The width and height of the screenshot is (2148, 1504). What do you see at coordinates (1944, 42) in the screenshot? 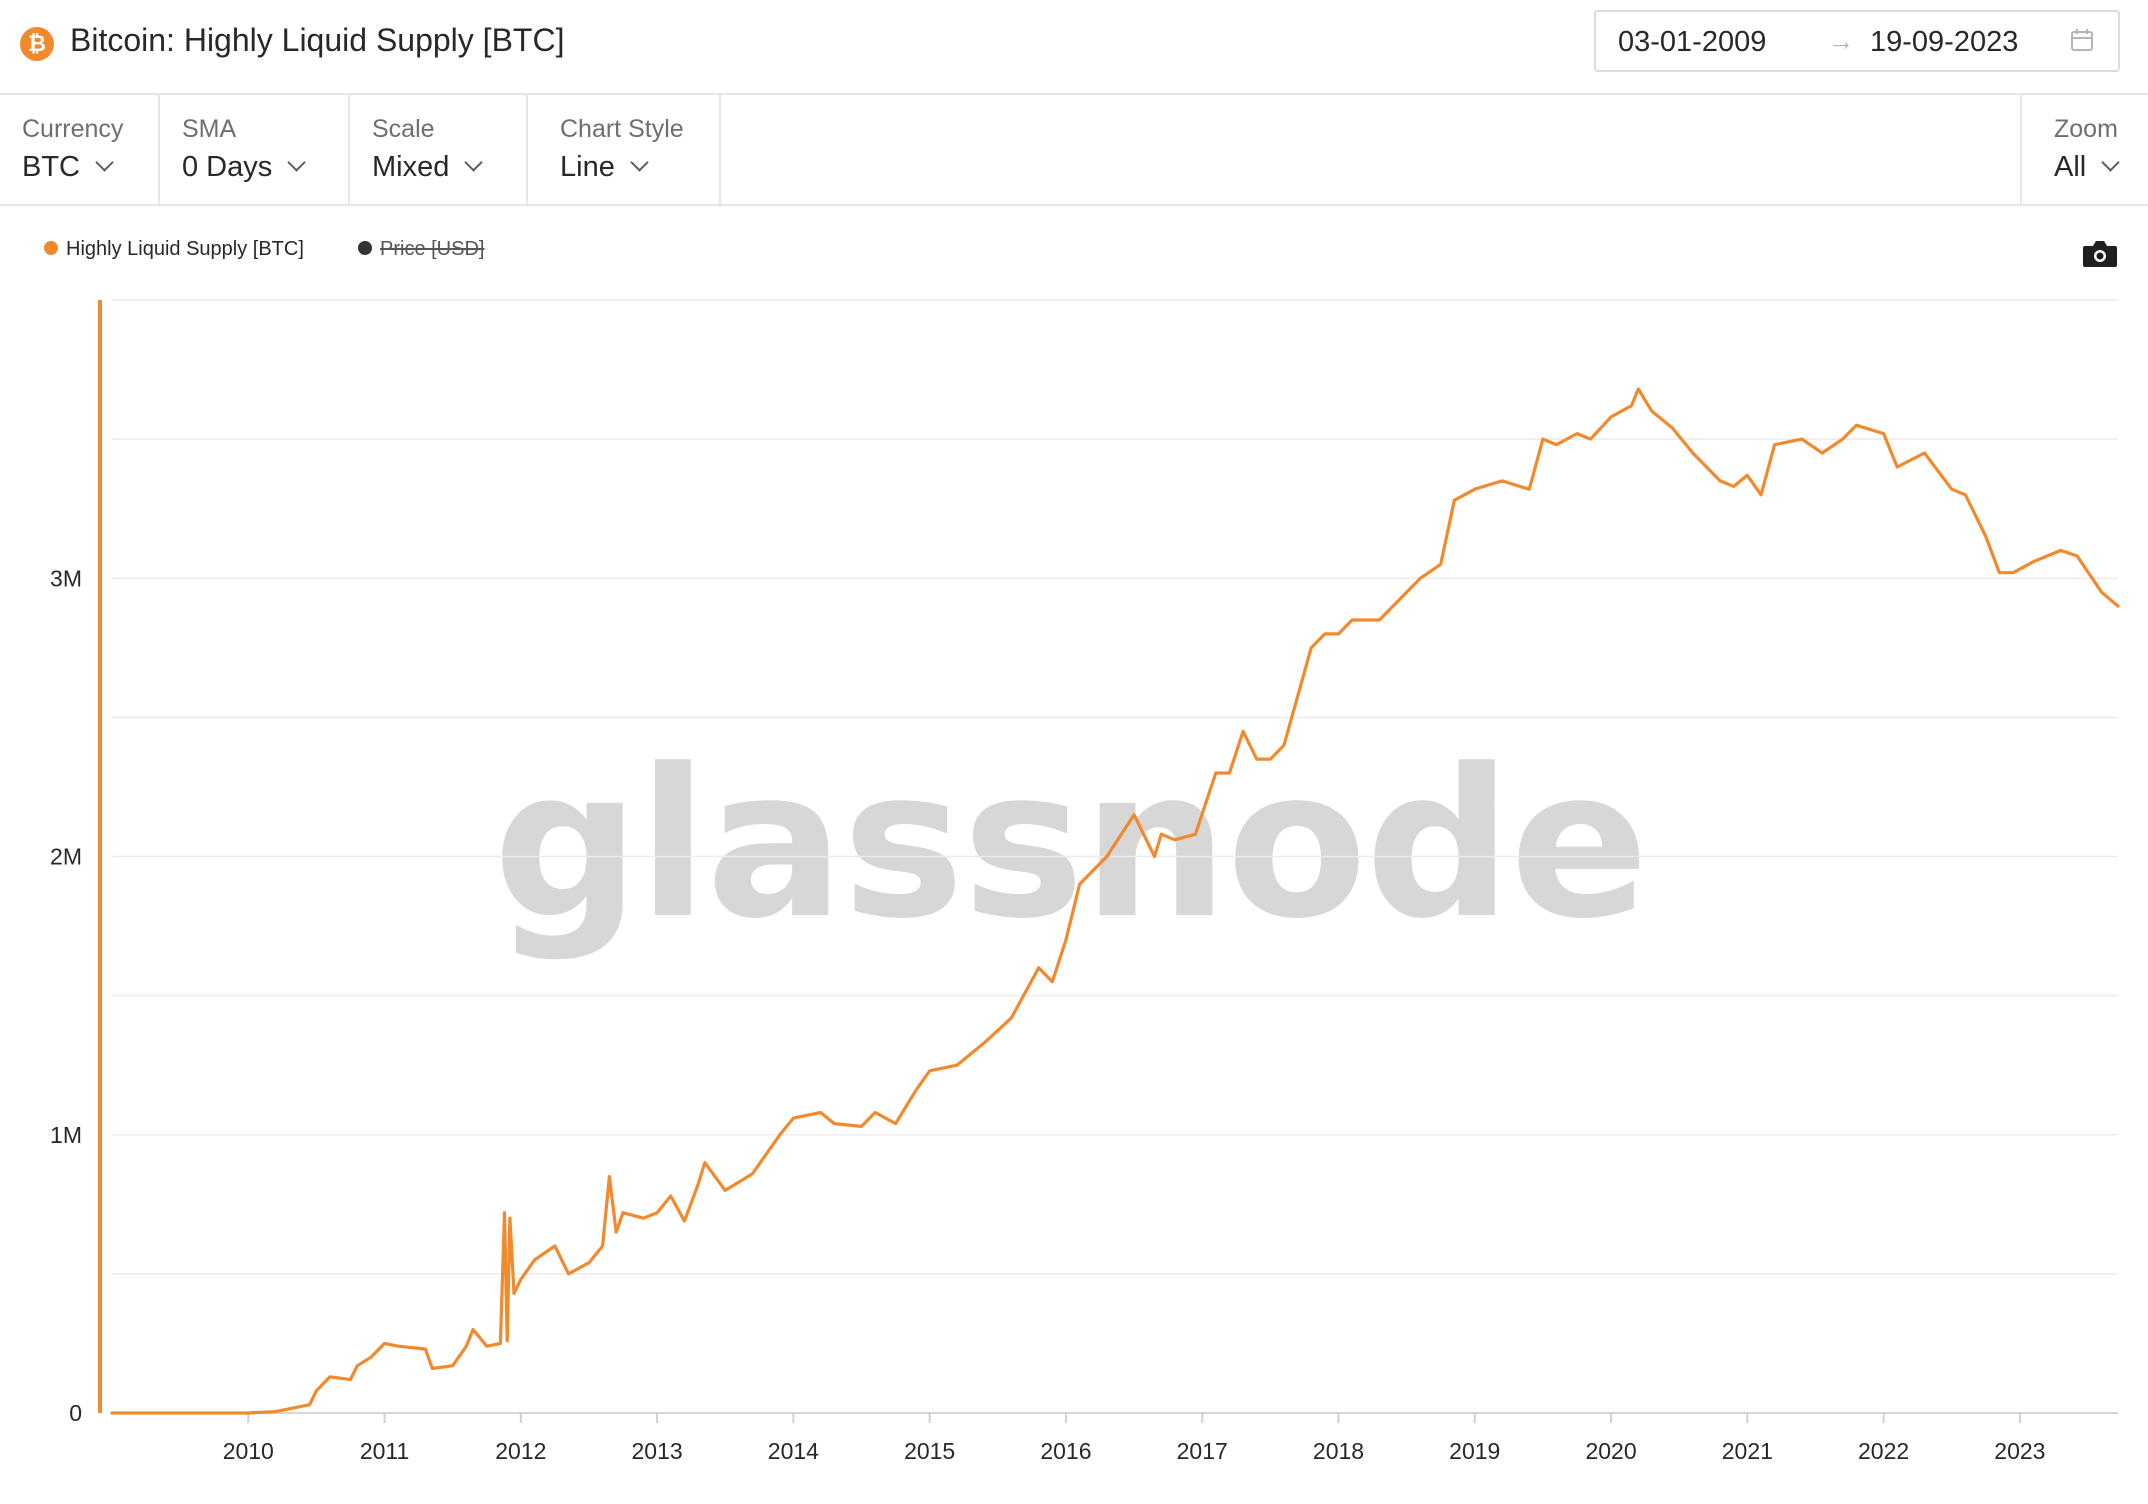
I see `date-end-input: 19-09-2023` at bounding box center [1944, 42].